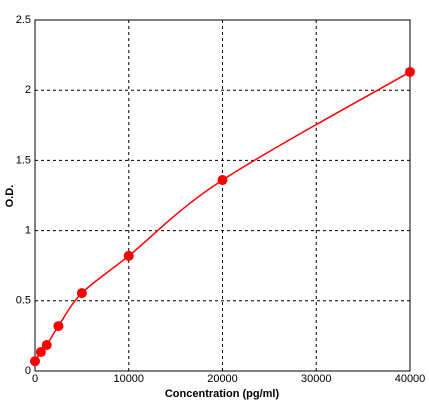 The width and height of the screenshot is (429, 405). Describe the element at coordinates (222, 394) in the screenshot. I see `x-axis-label: Concentration (pg/ml)` at that location.